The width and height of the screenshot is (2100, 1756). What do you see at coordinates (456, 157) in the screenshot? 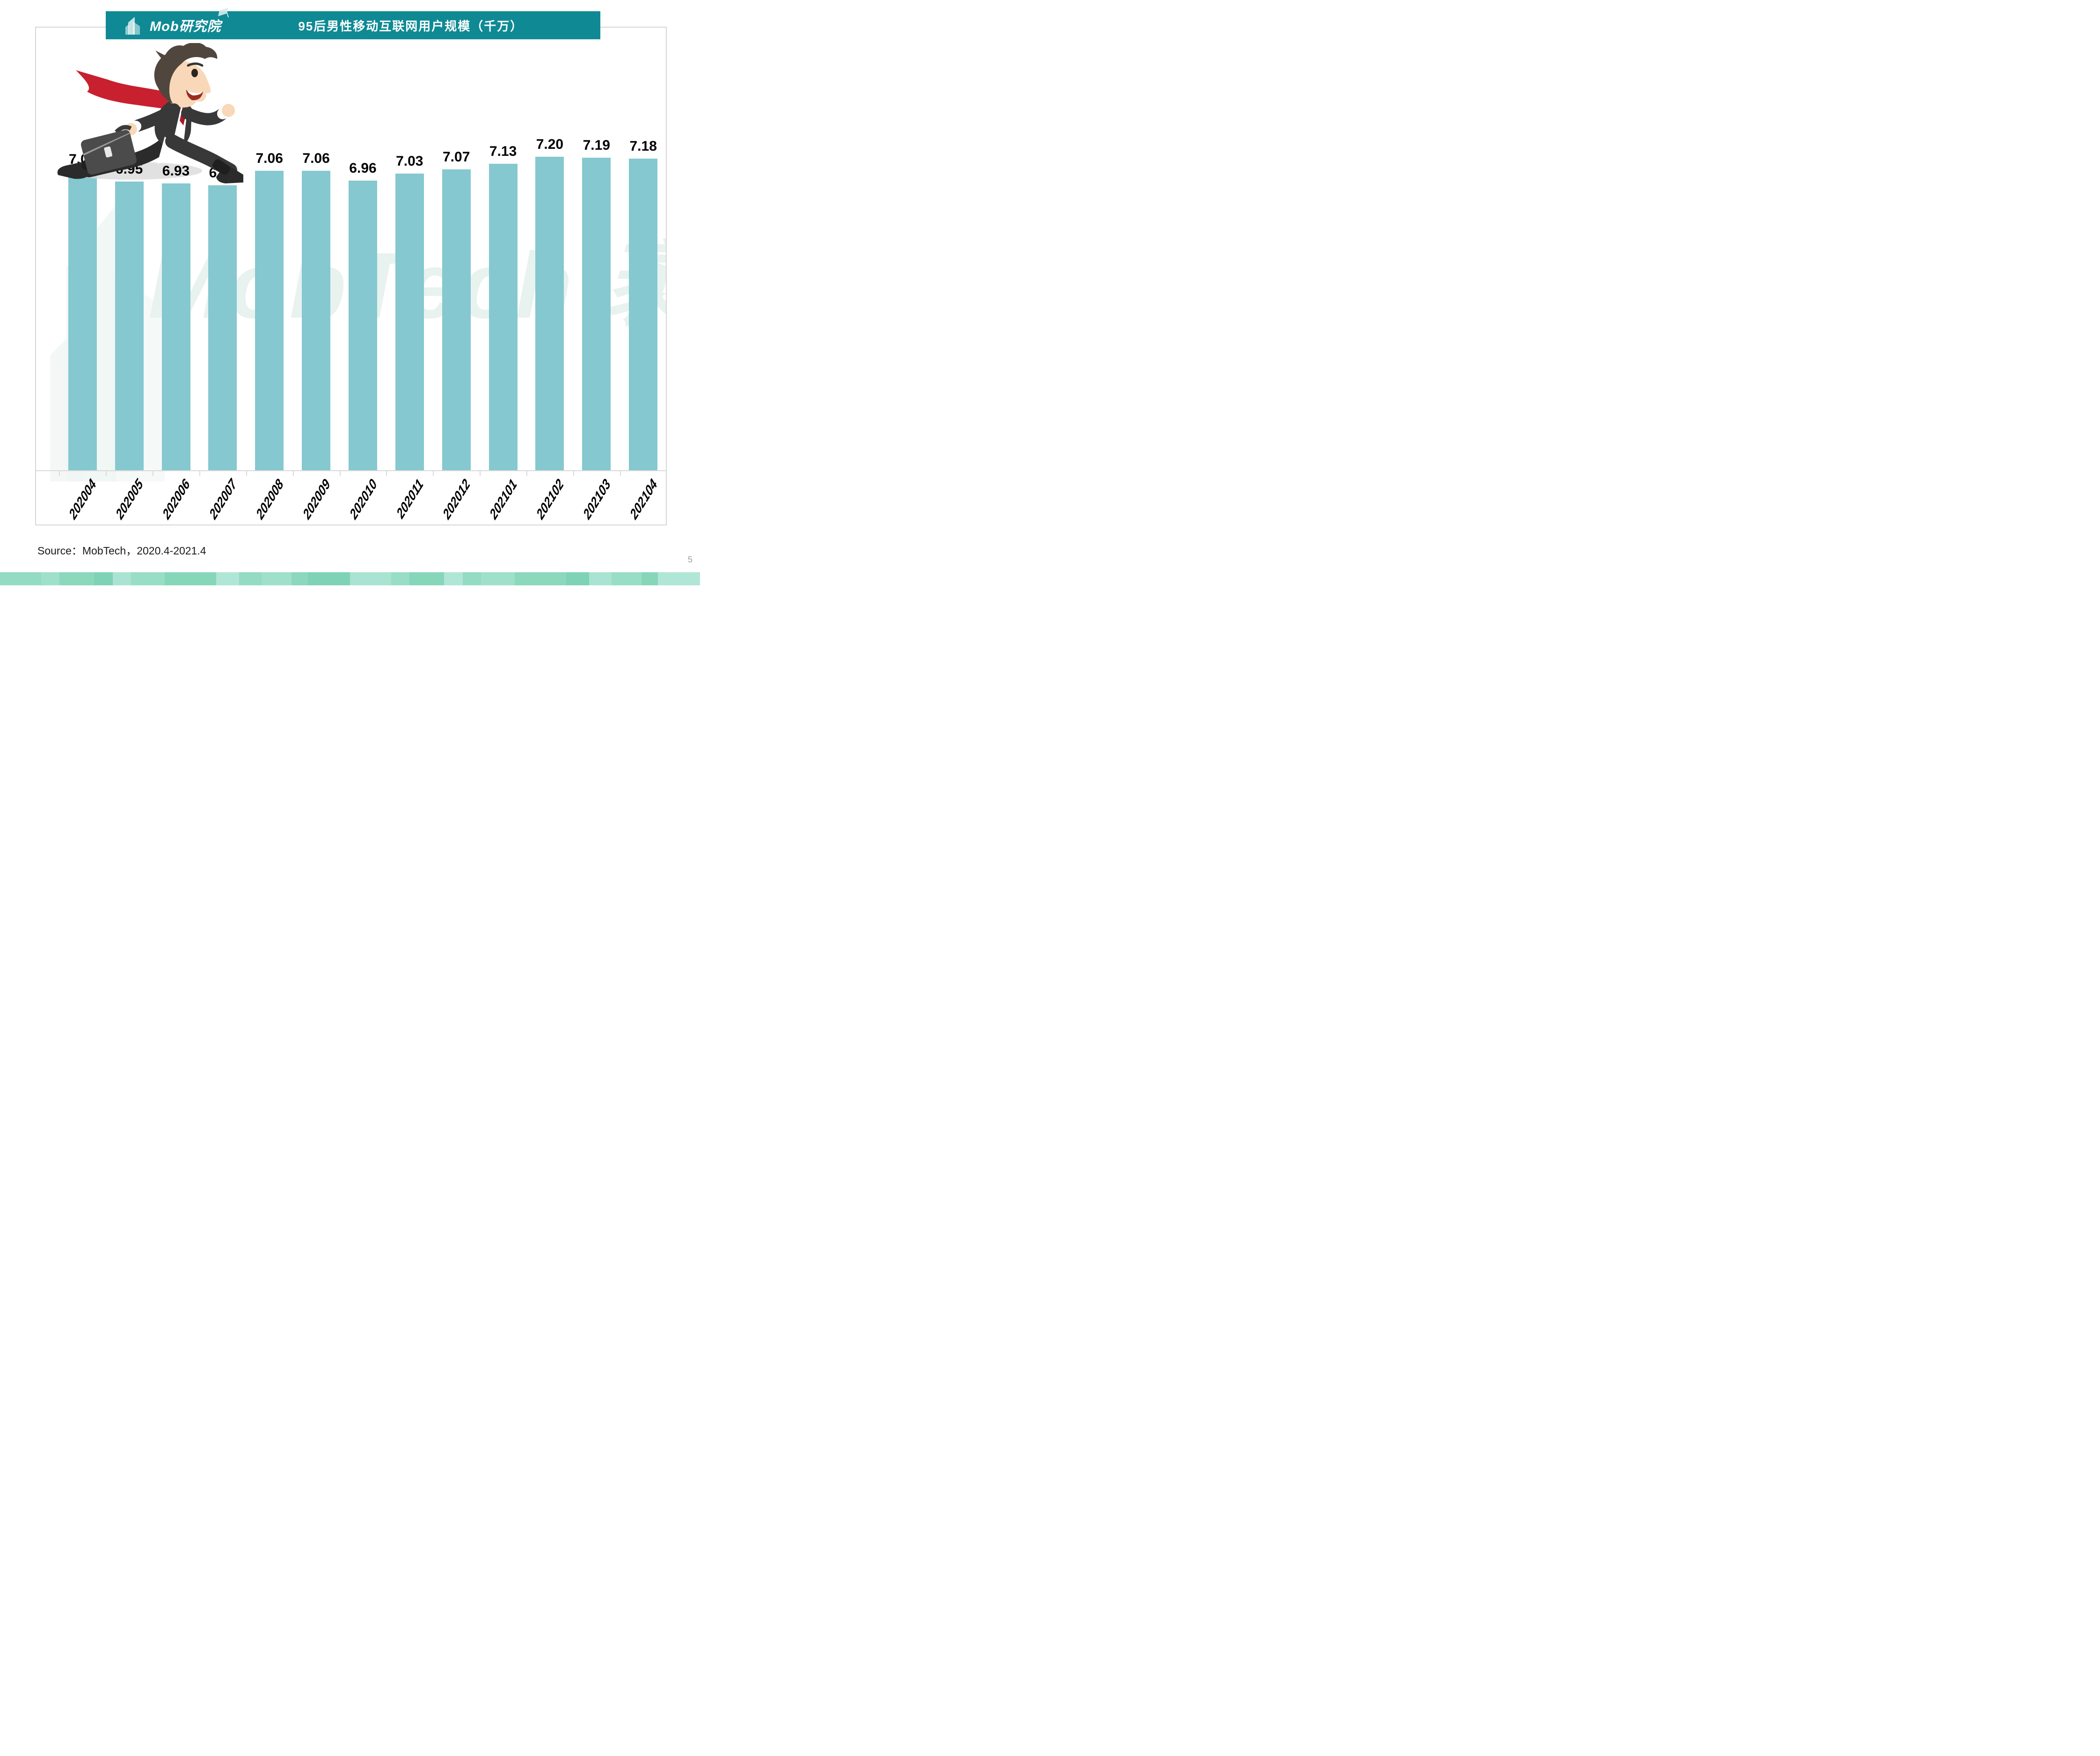
I see `bar-value-label: 7.07` at bounding box center [456, 157].